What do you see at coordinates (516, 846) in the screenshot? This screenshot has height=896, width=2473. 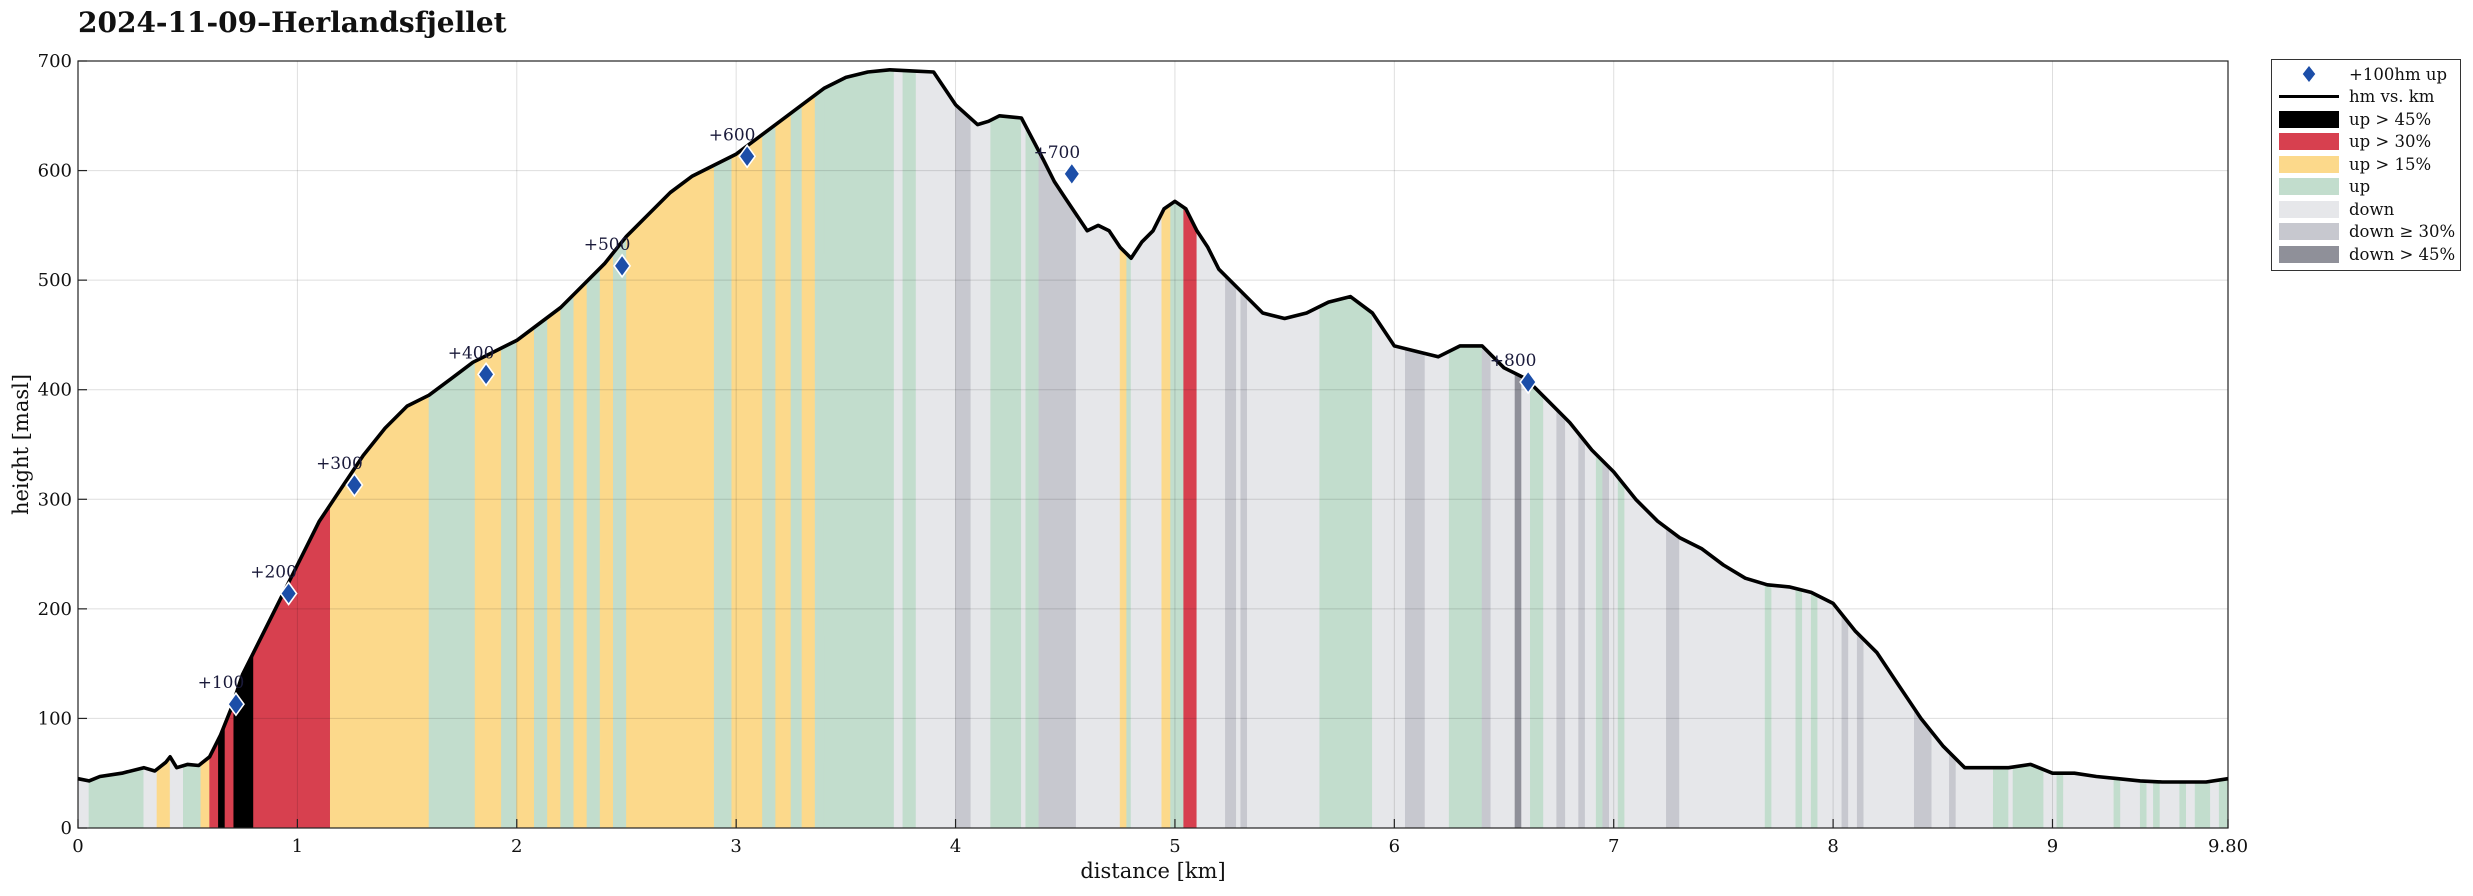 I see `x-tick-label: 2` at bounding box center [516, 846].